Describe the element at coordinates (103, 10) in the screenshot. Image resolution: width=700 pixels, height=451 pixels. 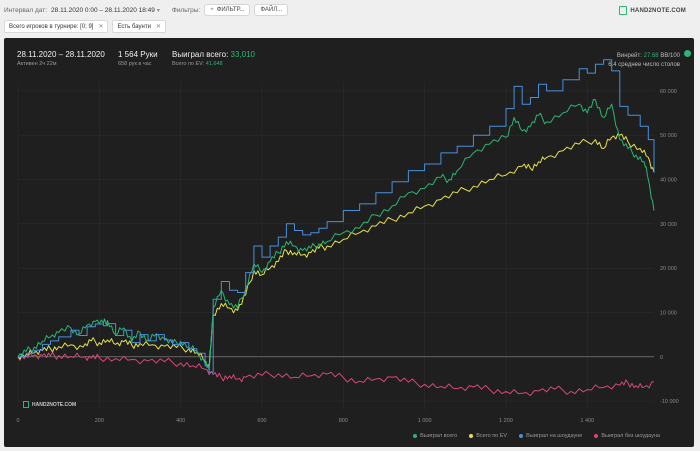
I see `interval-value: 28.11.2020 0:00 – 28.11.2020 18:49` at that location.